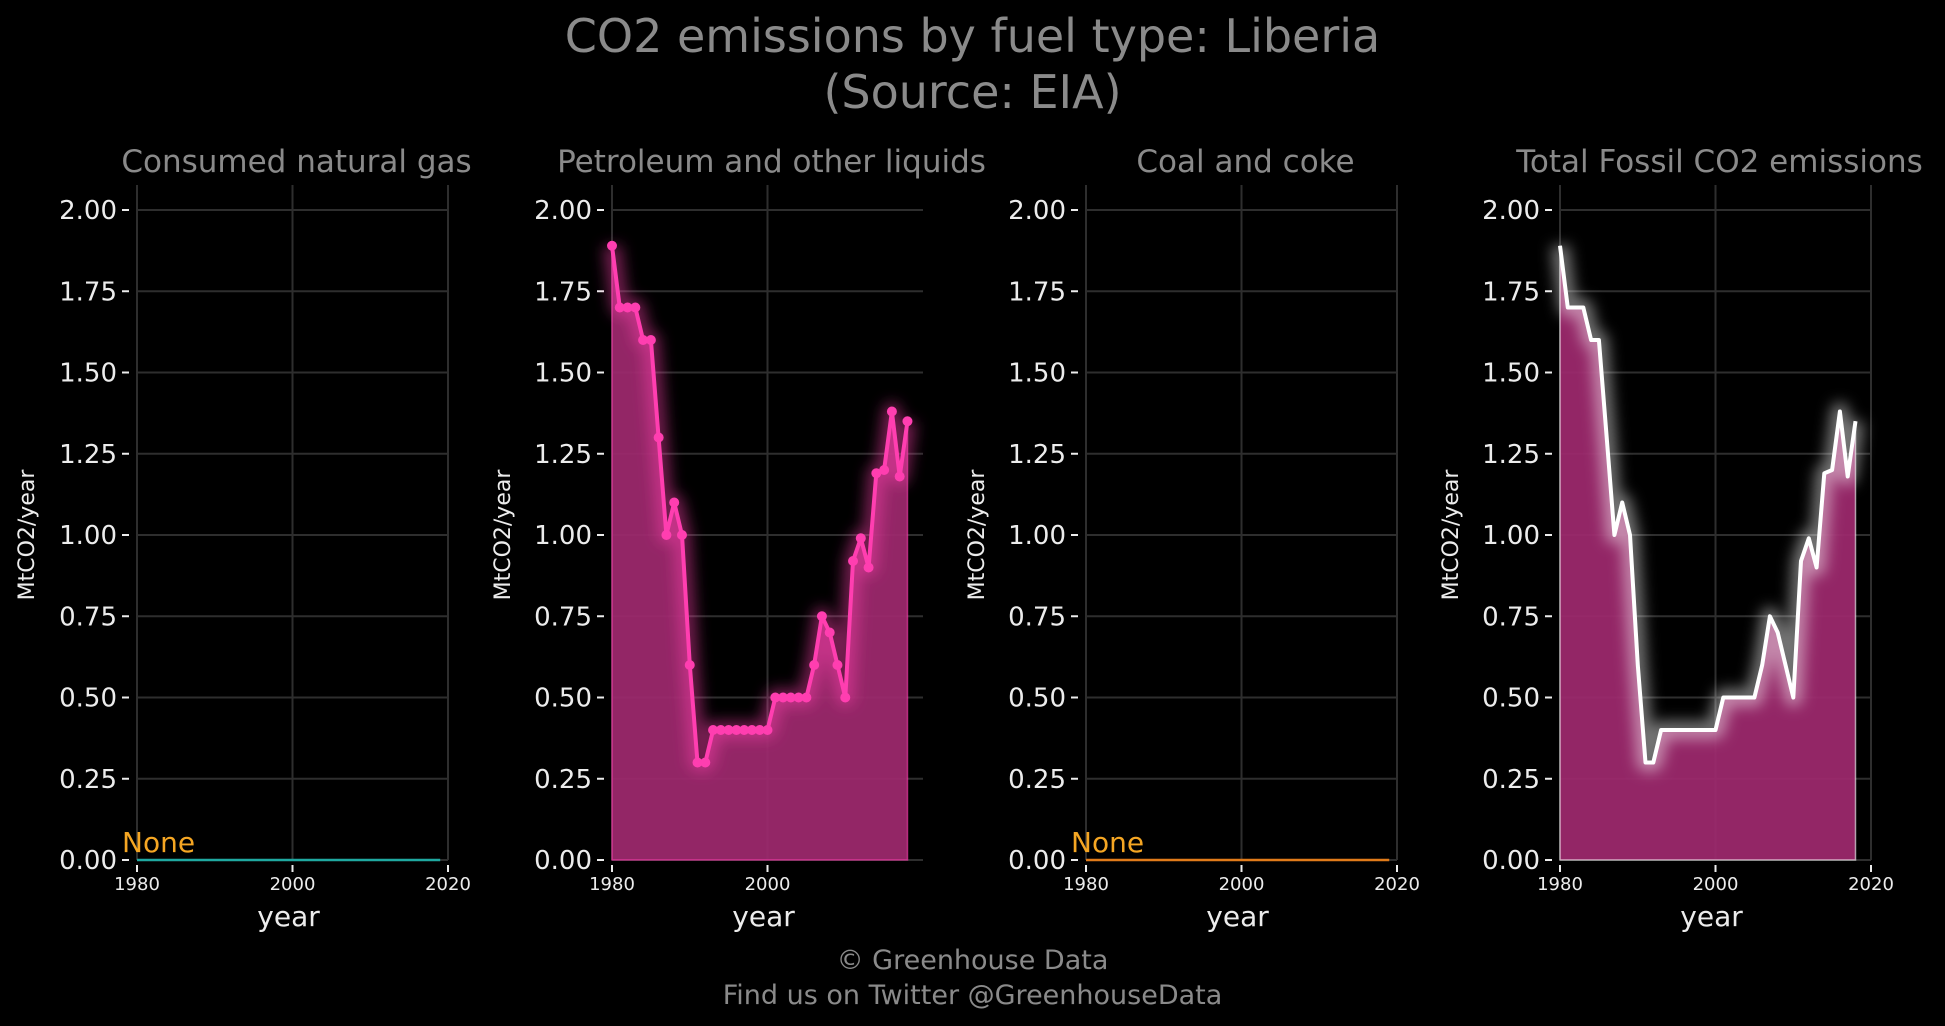 This screenshot has height=1026, width=1945. I want to click on panel-title: Petroleum and other liquids, so click(771, 162).